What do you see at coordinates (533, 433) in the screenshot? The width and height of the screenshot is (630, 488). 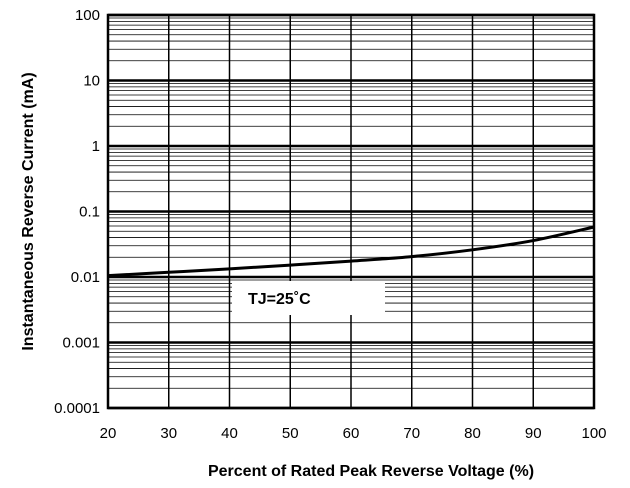 I see `x-tick-label: 90` at bounding box center [533, 433].